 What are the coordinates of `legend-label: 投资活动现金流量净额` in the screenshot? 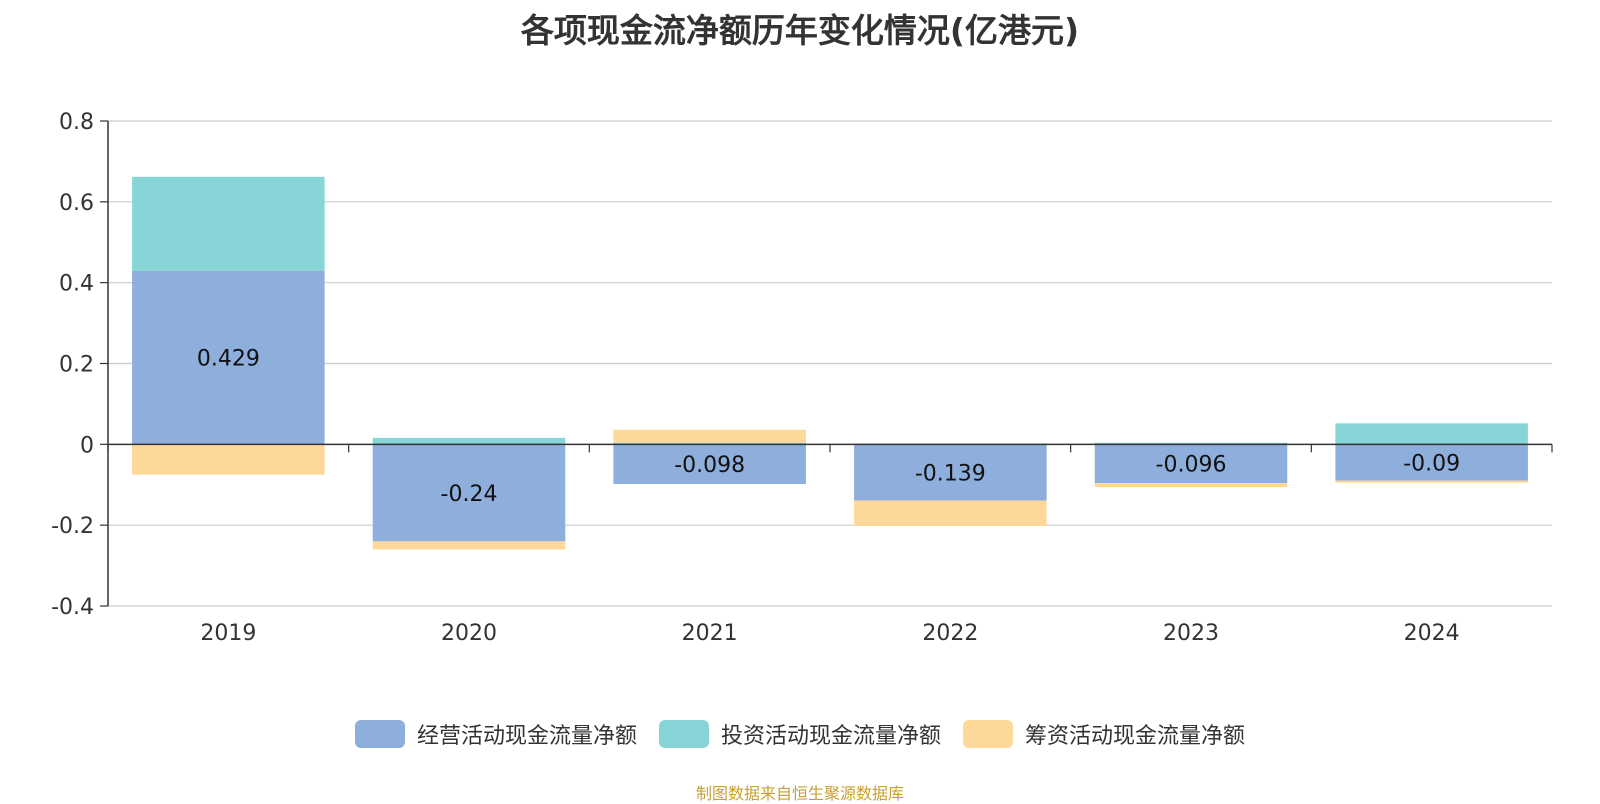 It's located at (830, 736).